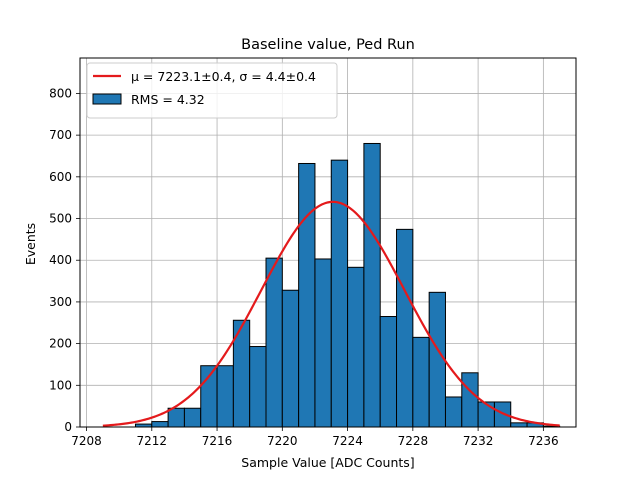 The width and height of the screenshot is (640, 480). Describe the element at coordinates (223, 76) in the screenshot. I see `legend-fit-label: μ = 7223.1±0.4, σ = 4.4±0.4` at that location.